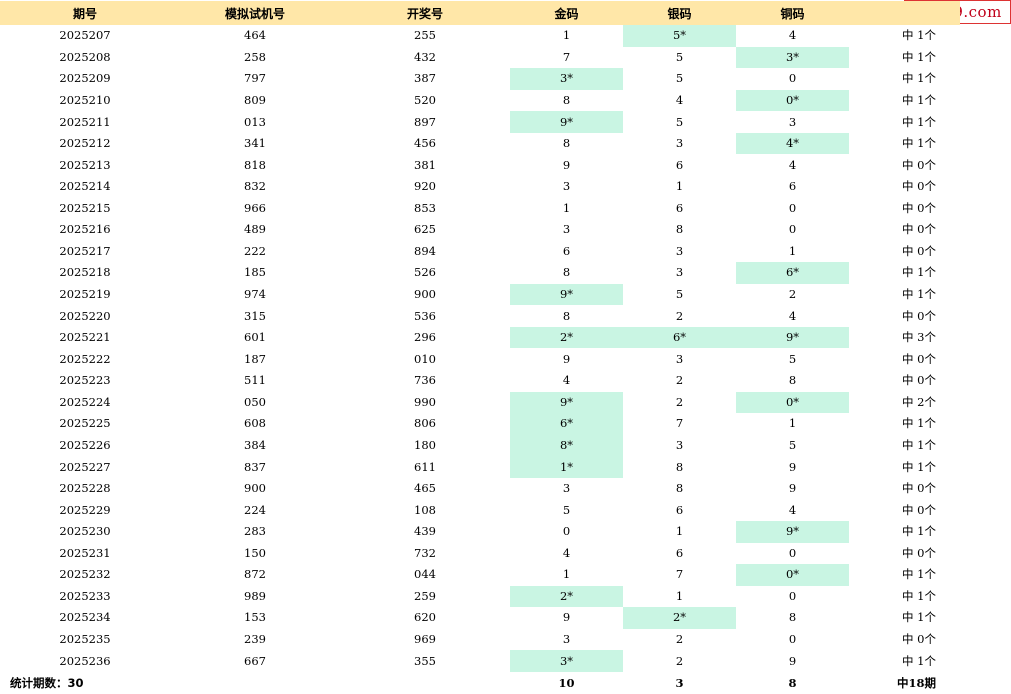 This screenshot has height=694, width=1011. I want to click on table-row: 2025213 818 381 9 6 4 中 0个, so click(480, 165).